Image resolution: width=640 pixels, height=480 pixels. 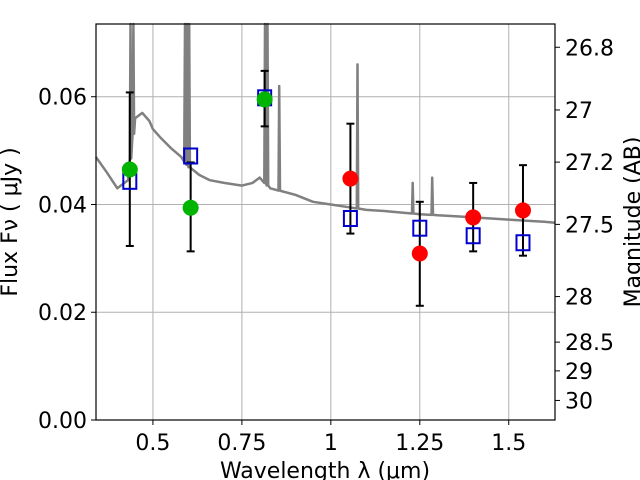 I want to click on y2-tick-label: 27, so click(x=579, y=111).